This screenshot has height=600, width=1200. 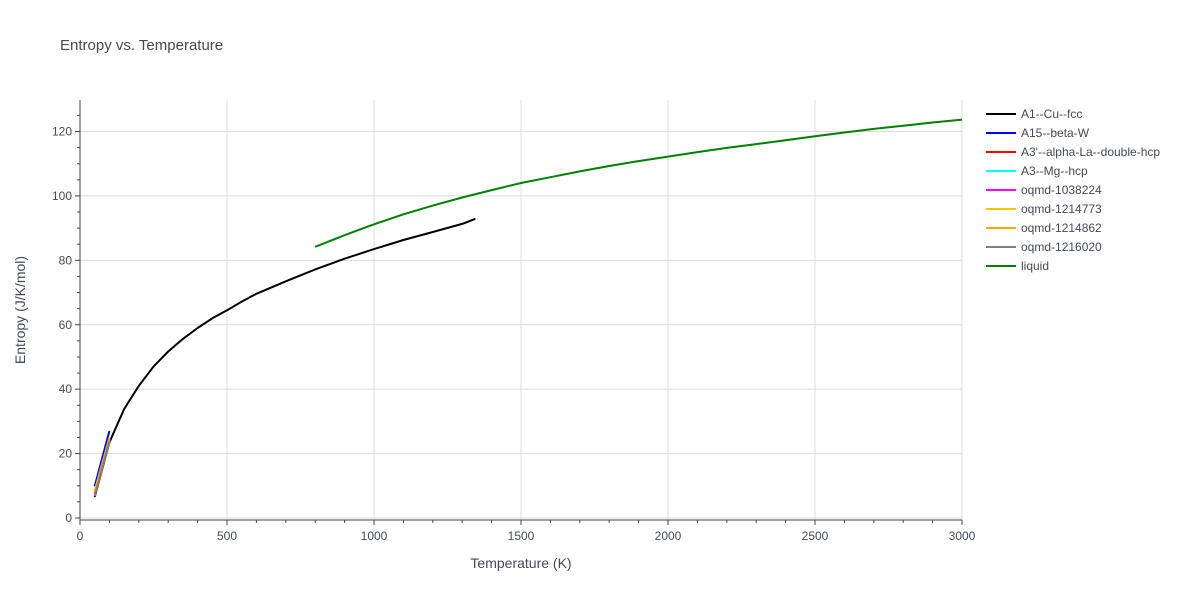 What do you see at coordinates (1061, 228) in the screenshot?
I see `legend-label: oqmd-1214862` at bounding box center [1061, 228].